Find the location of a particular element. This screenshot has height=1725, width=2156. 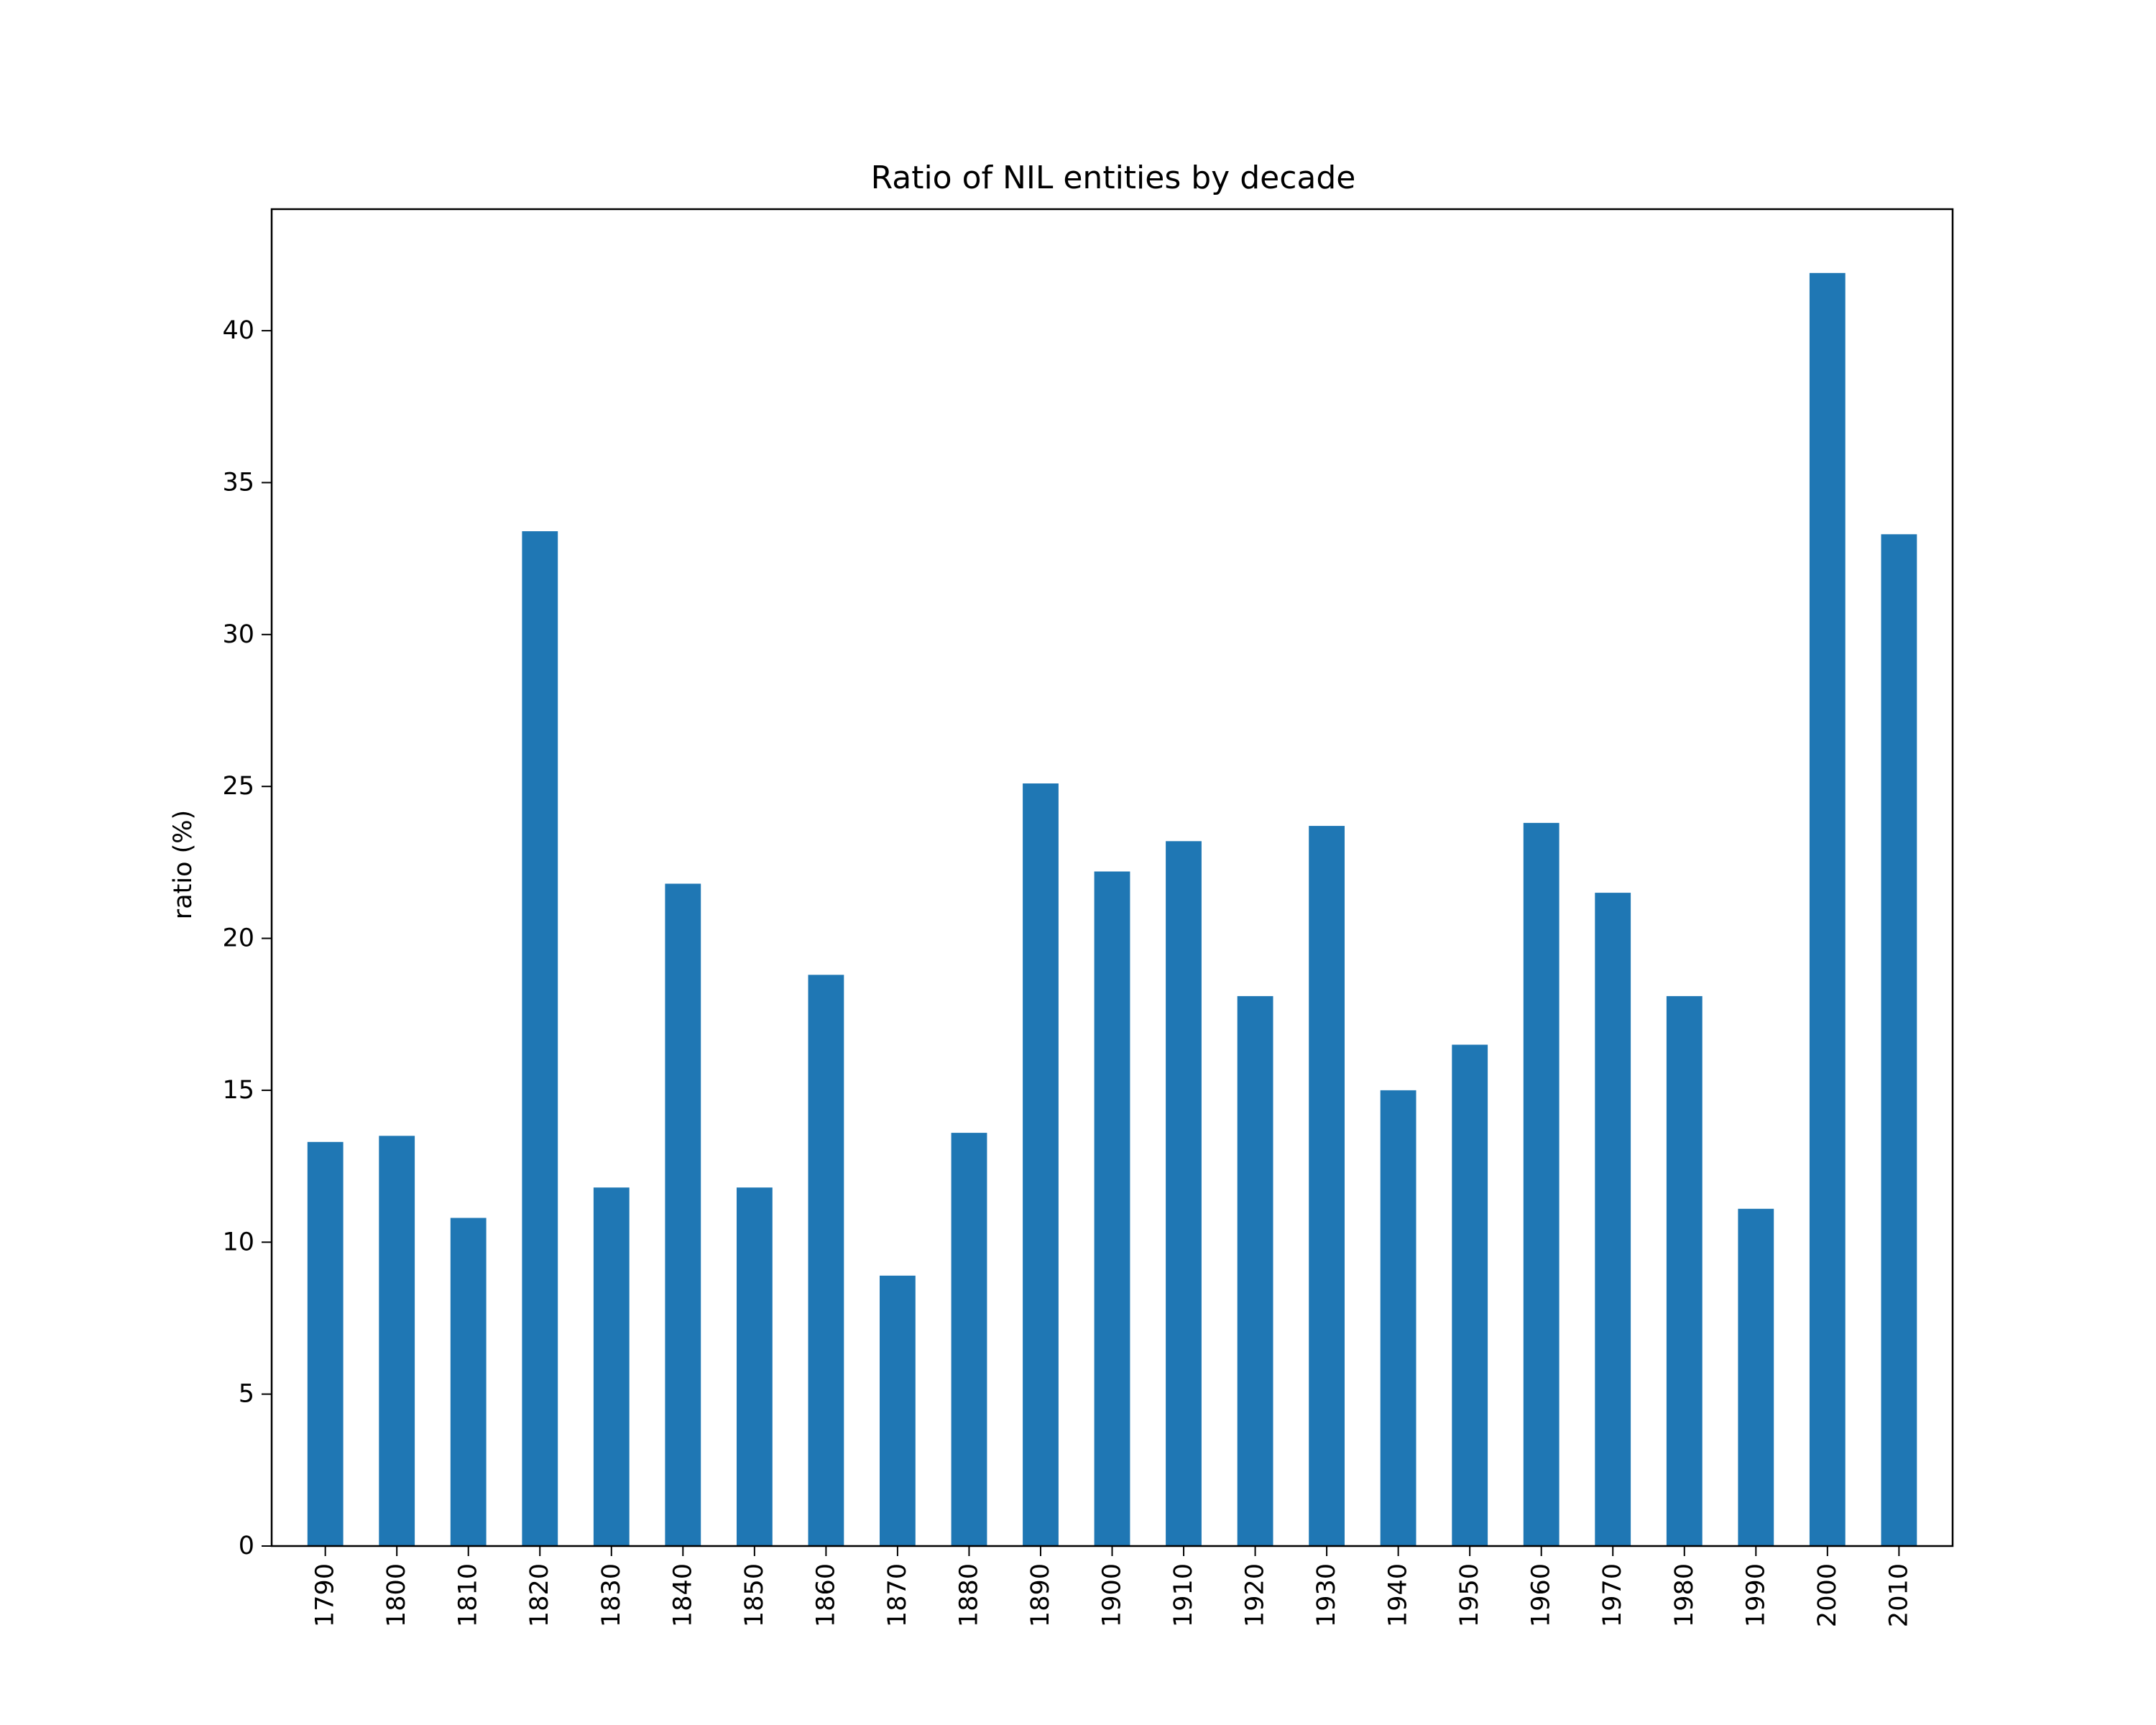

chart-title: Ratio of NIL entities by decade is located at coordinates (1113, 178).